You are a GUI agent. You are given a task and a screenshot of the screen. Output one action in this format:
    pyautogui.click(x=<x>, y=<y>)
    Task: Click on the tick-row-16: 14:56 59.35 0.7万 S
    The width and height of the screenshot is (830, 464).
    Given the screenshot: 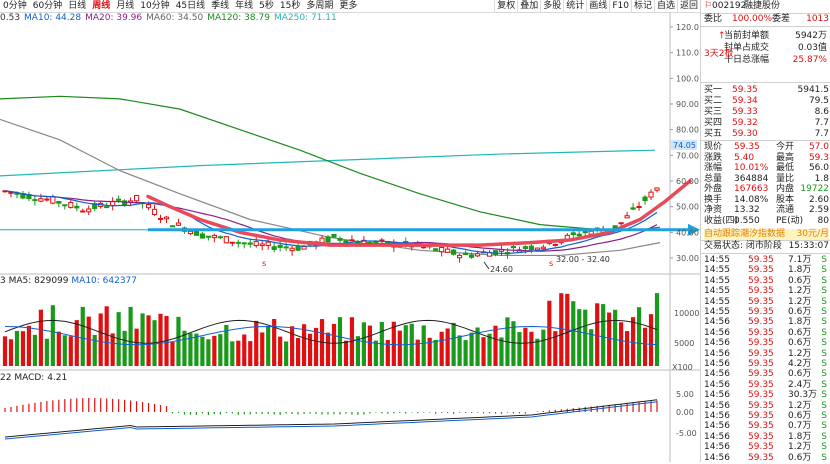 What is the action you would take?
    pyautogui.click(x=766, y=426)
    